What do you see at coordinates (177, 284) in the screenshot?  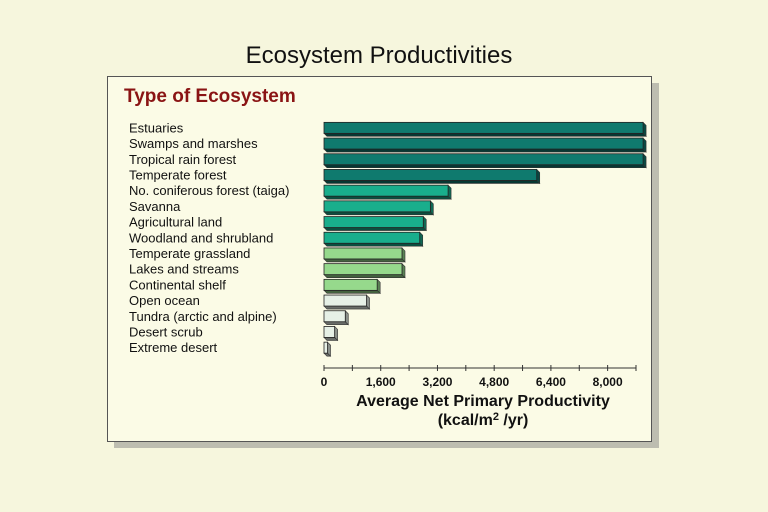 I see `category-label: Continental shelf` at bounding box center [177, 284].